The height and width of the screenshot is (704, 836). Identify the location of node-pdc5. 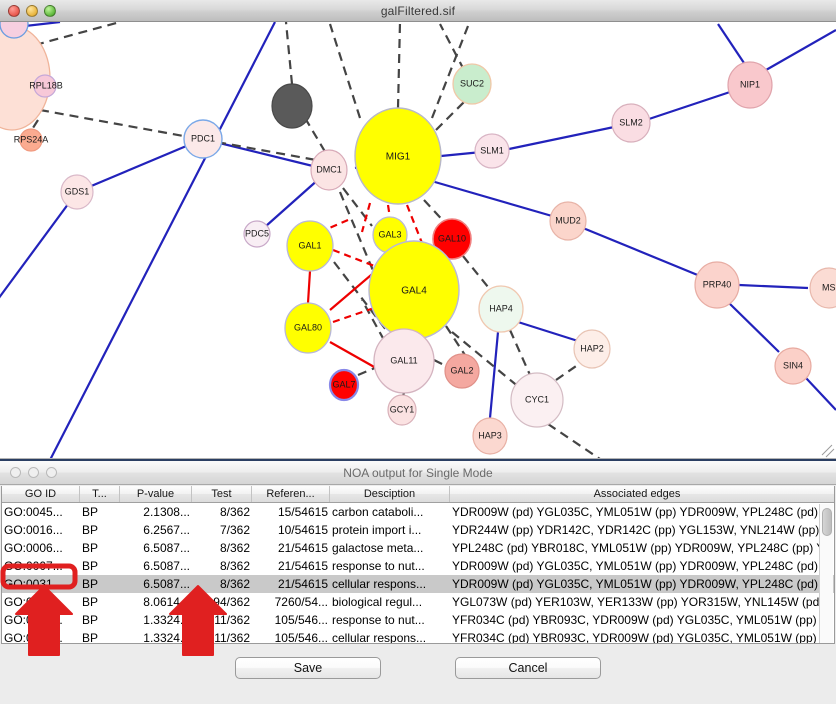
(257, 234).